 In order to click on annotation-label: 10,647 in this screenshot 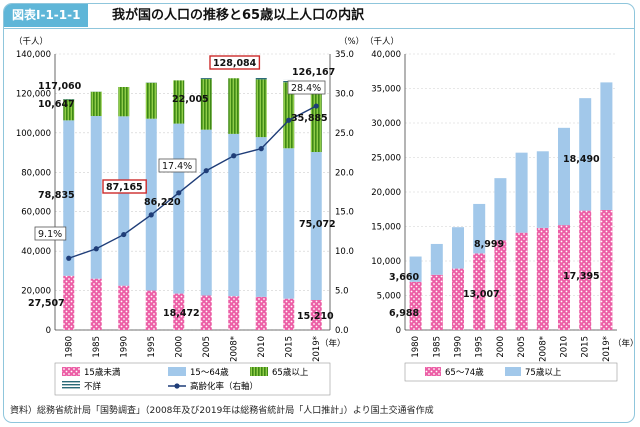, I will do `click(56, 104)`.